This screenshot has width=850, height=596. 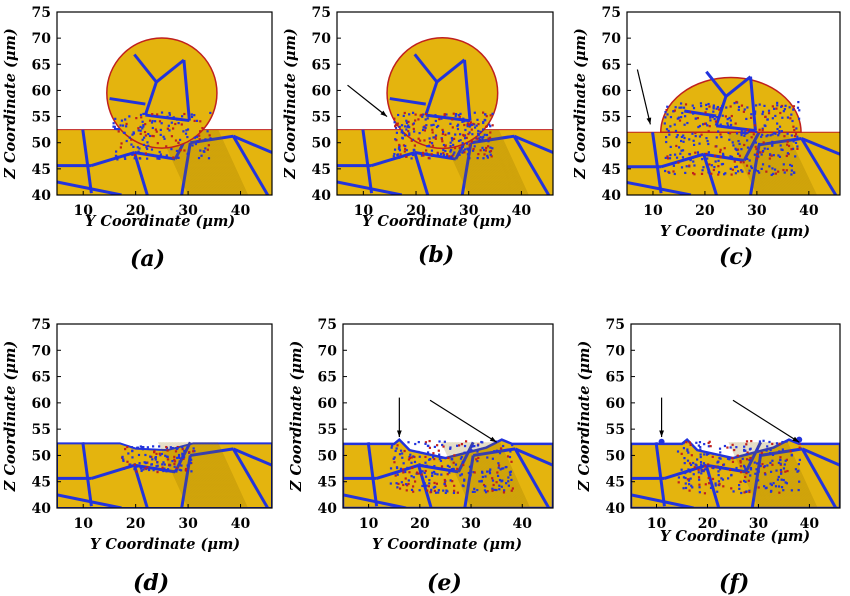 What do you see at coordinates (735, 472) in the screenshot?
I see `panel-f-microstructure` at bounding box center [735, 472].